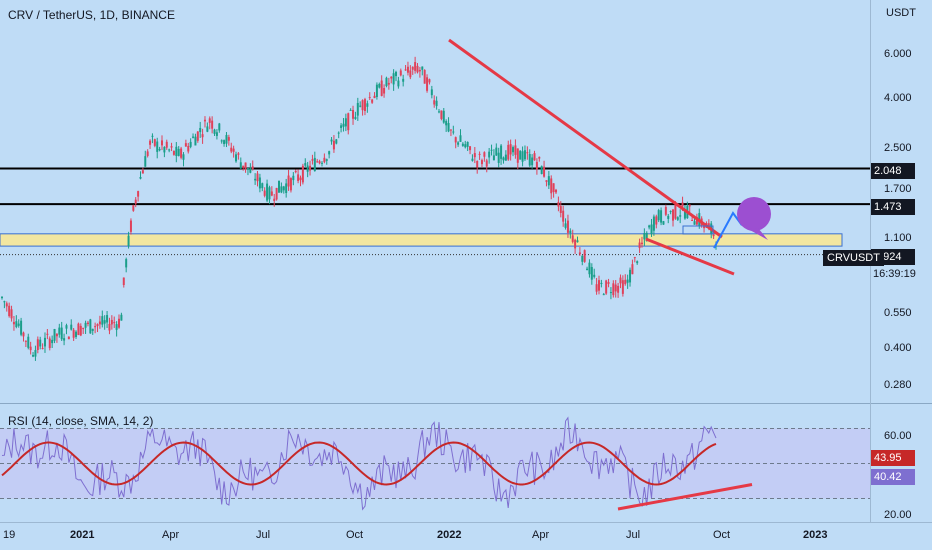 This screenshot has width=932, height=550. What do you see at coordinates (898, 54) in the screenshot?
I see `price-tick: 6.000` at bounding box center [898, 54].